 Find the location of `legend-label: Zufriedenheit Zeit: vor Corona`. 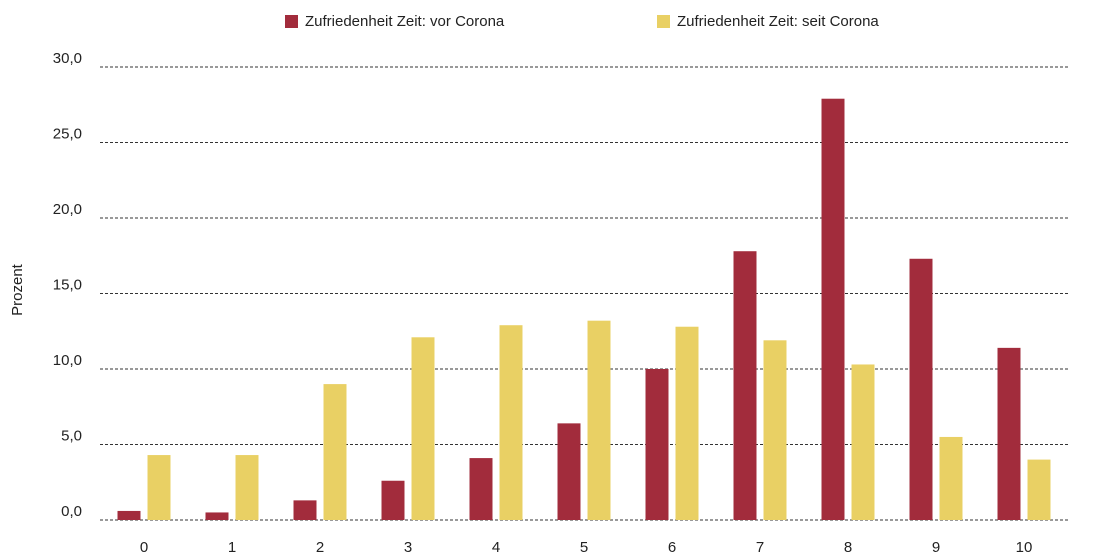

legend-label: Zufriedenheit Zeit: vor Corona is located at coordinates (405, 21).